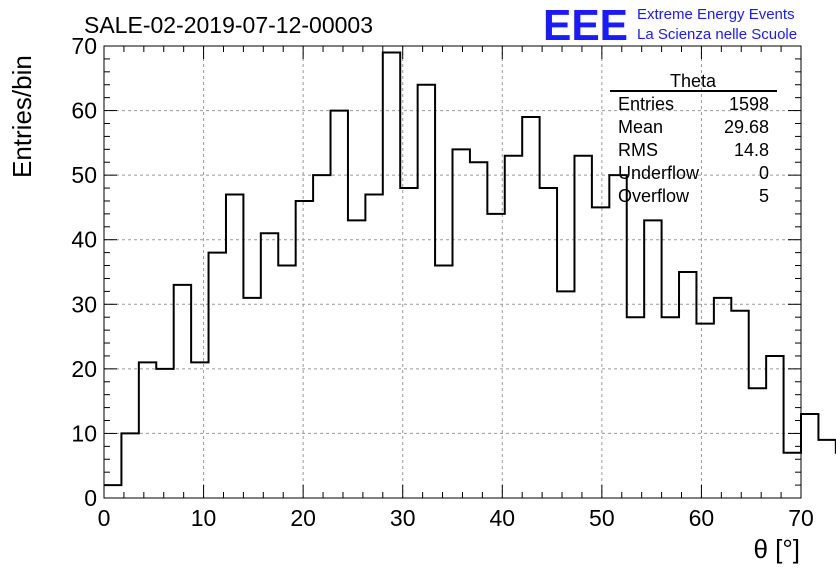 The image size is (836, 577). What do you see at coordinates (751, 150) in the screenshot?
I see `stats-value: 14.8` at bounding box center [751, 150].